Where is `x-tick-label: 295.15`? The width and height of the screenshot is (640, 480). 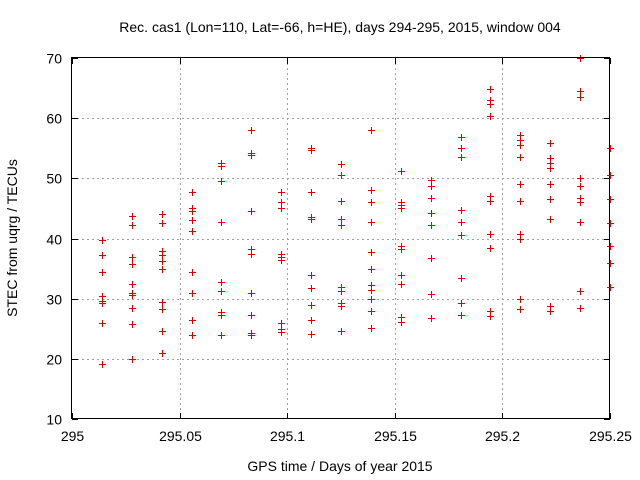 x-tick-label: 295.15 is located at coordinates (395, 436).